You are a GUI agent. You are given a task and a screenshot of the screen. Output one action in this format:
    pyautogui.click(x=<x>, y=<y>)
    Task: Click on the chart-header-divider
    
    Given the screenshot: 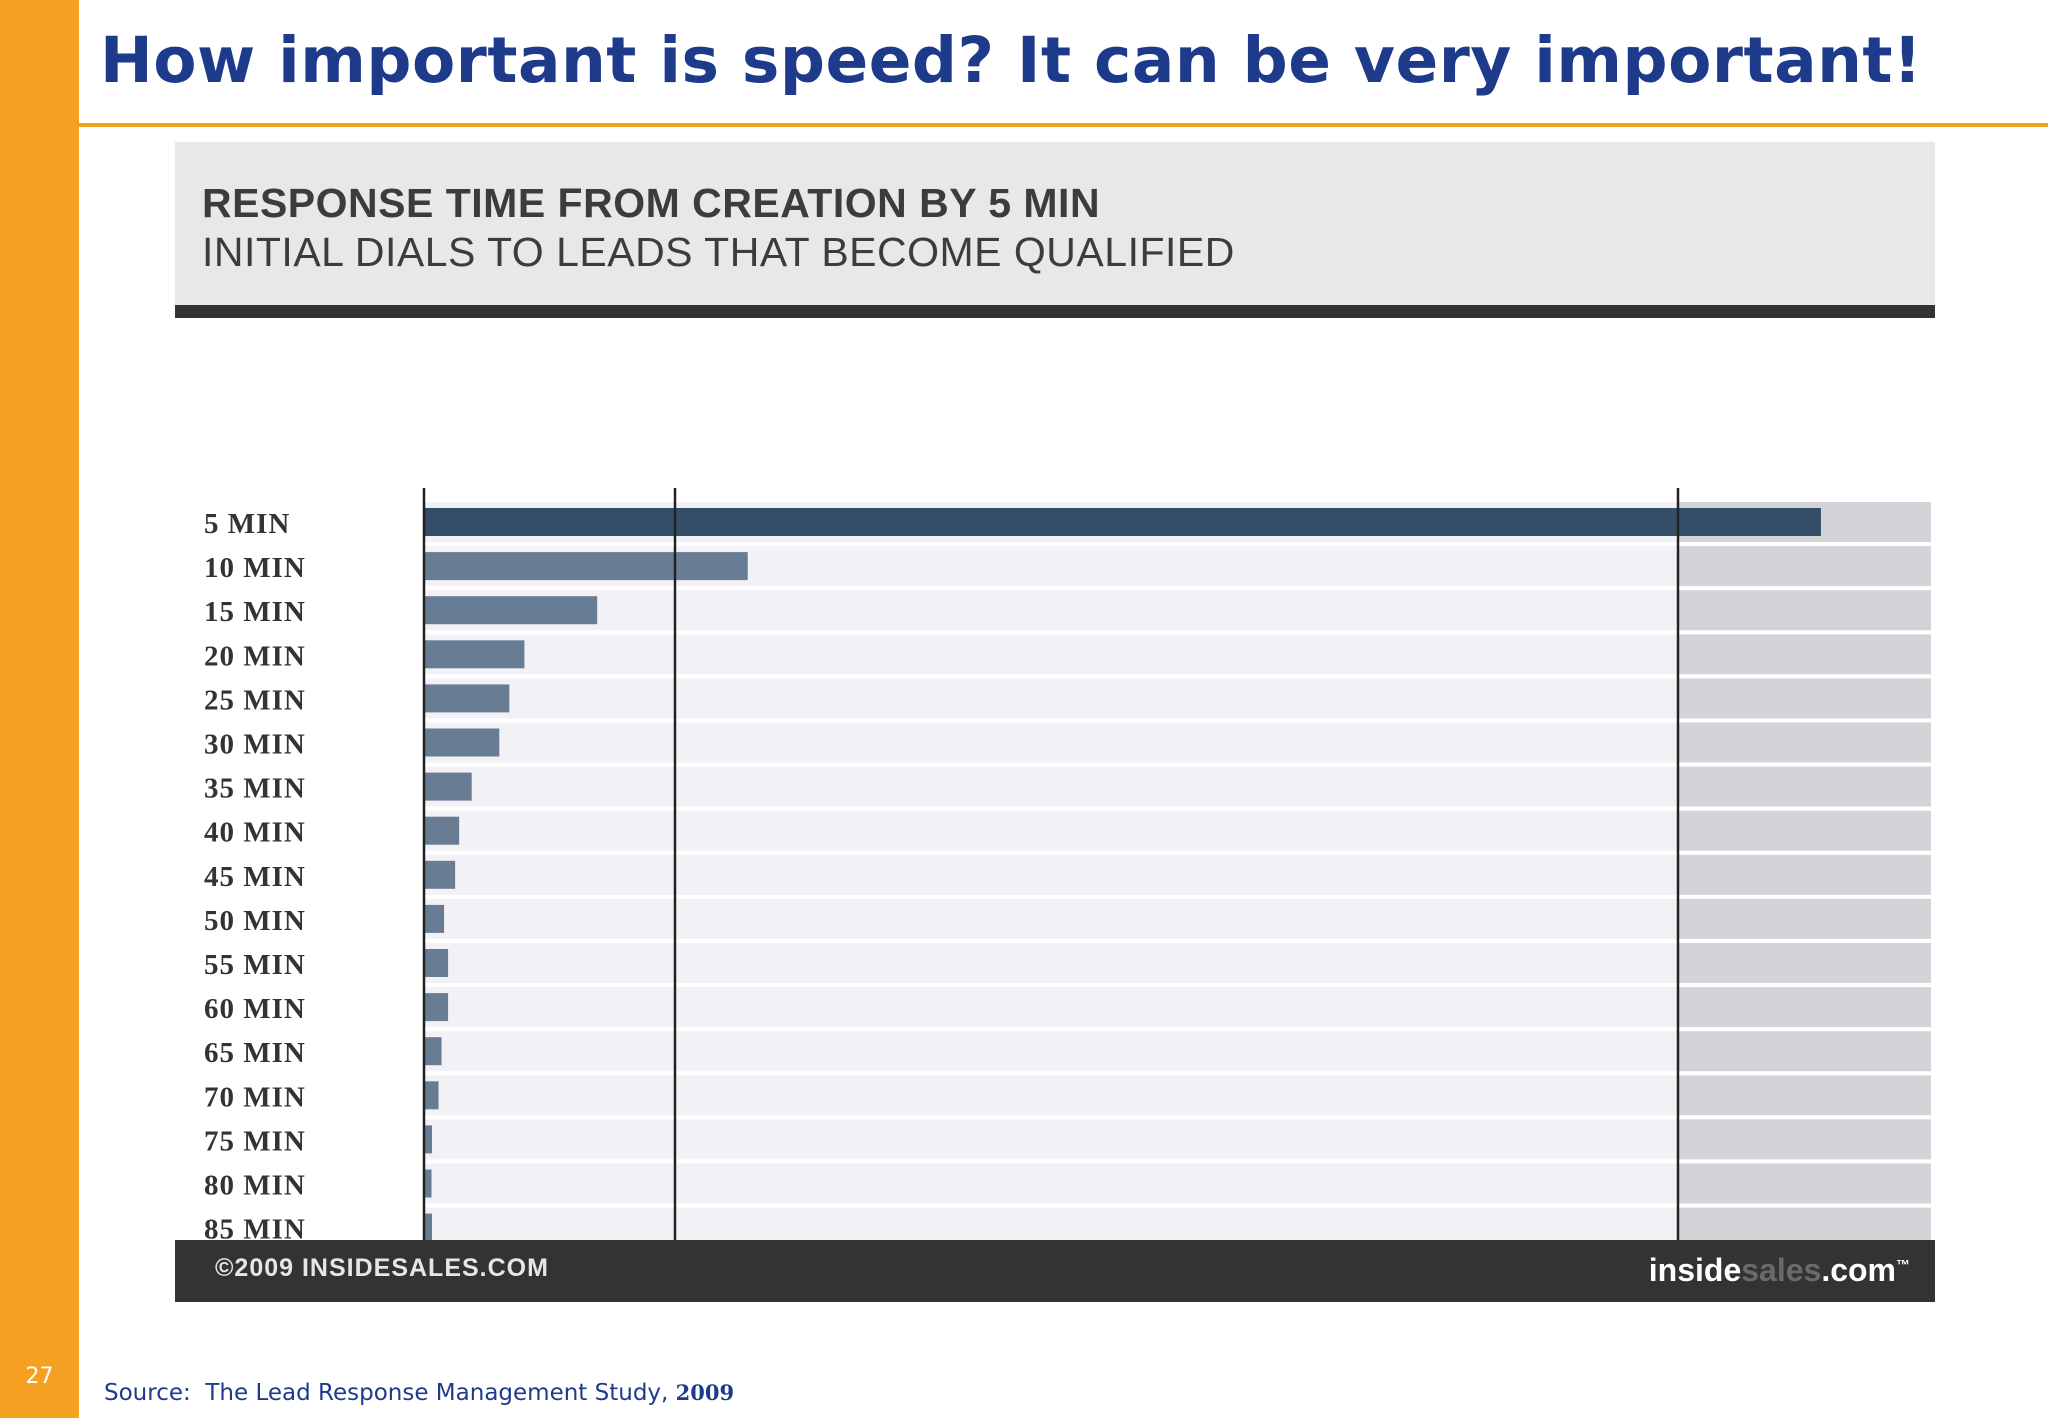 What is the action you would take?
    pyautogui.click(x=1055, y=311)
    